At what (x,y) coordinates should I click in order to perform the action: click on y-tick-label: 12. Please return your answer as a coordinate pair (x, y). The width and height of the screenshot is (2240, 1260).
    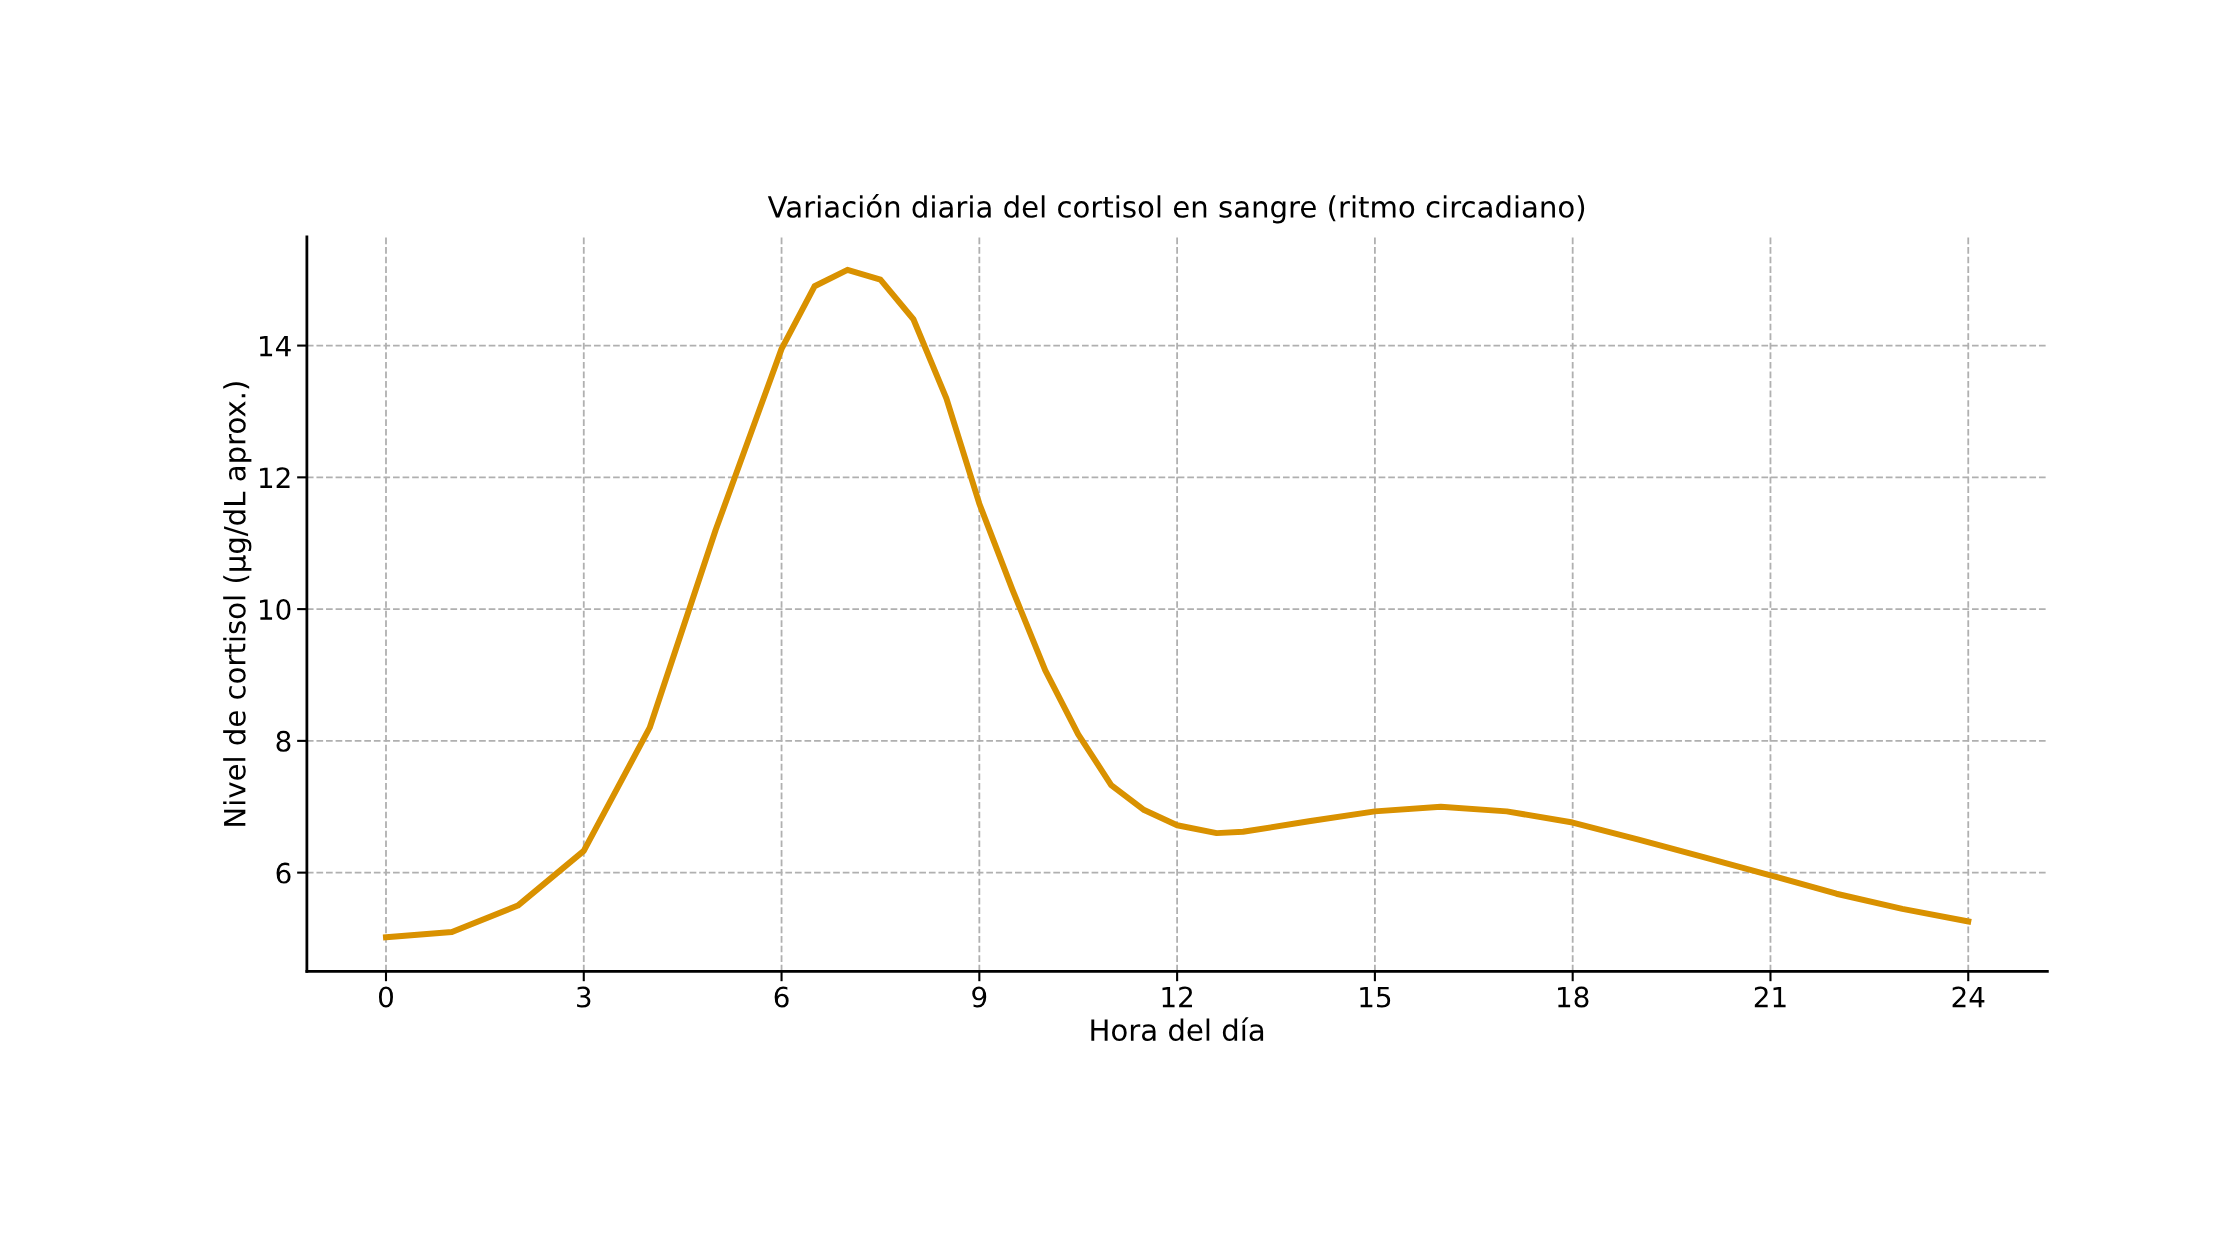
    Looking at the image, I should click on (275, 477).